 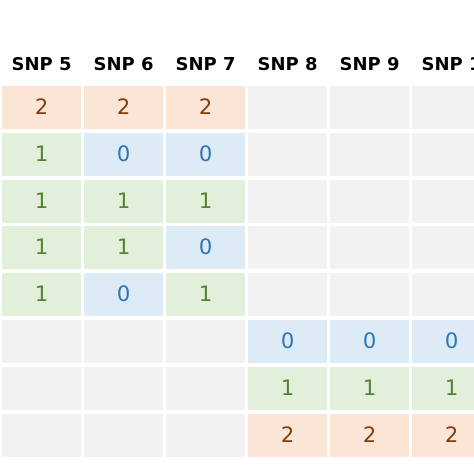 What do you see at coordinates (287, 64) in the screenshot?
I see `column-header: SNP 8` at bounding box center [287, 64].